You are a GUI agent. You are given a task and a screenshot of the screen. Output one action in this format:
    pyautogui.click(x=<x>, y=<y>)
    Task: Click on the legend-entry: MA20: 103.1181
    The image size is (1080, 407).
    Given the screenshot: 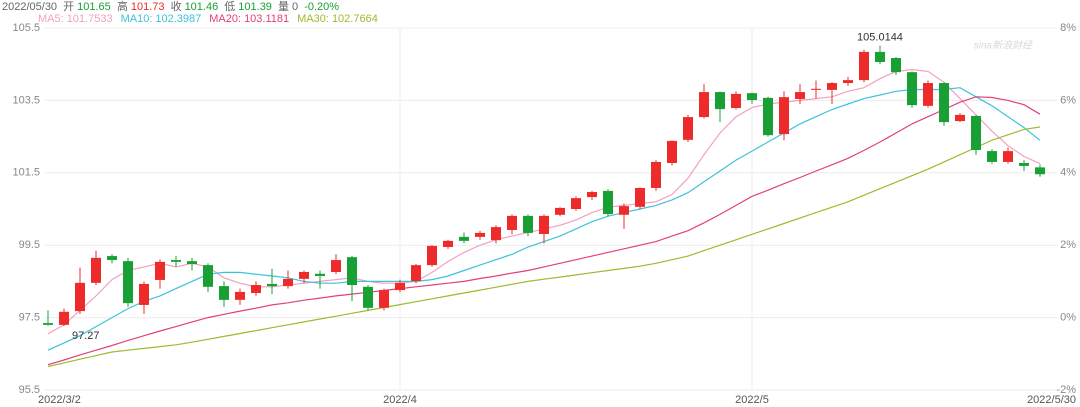 What is the action you would take?
    pyautogui.click(x=249, y=19)
    